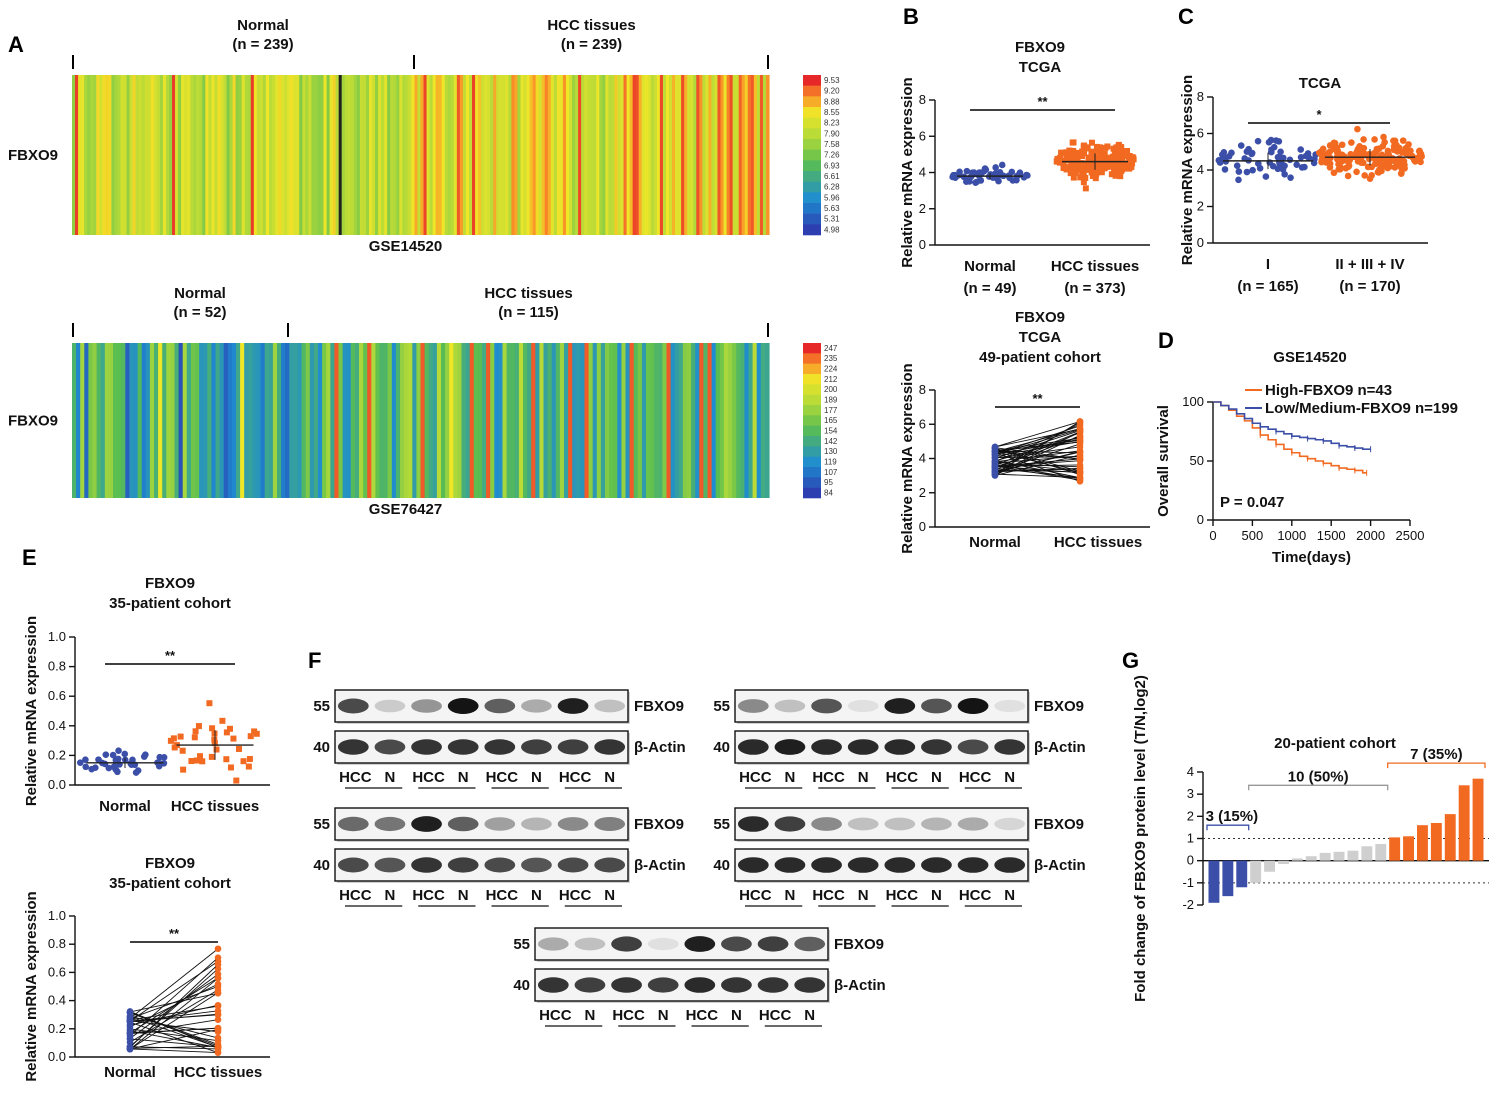 This screenshot has width=1493, height=1096. I want to click on lane-label: N, so click(609, 777).